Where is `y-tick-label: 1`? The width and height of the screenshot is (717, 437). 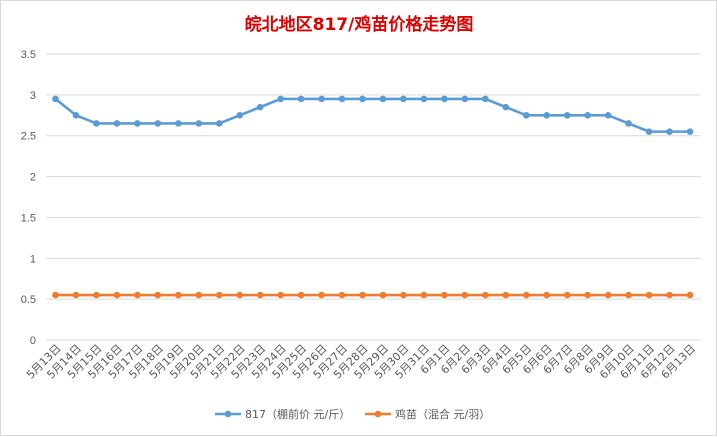 y-tick-label: 1 is located at coordinates (33, 259).